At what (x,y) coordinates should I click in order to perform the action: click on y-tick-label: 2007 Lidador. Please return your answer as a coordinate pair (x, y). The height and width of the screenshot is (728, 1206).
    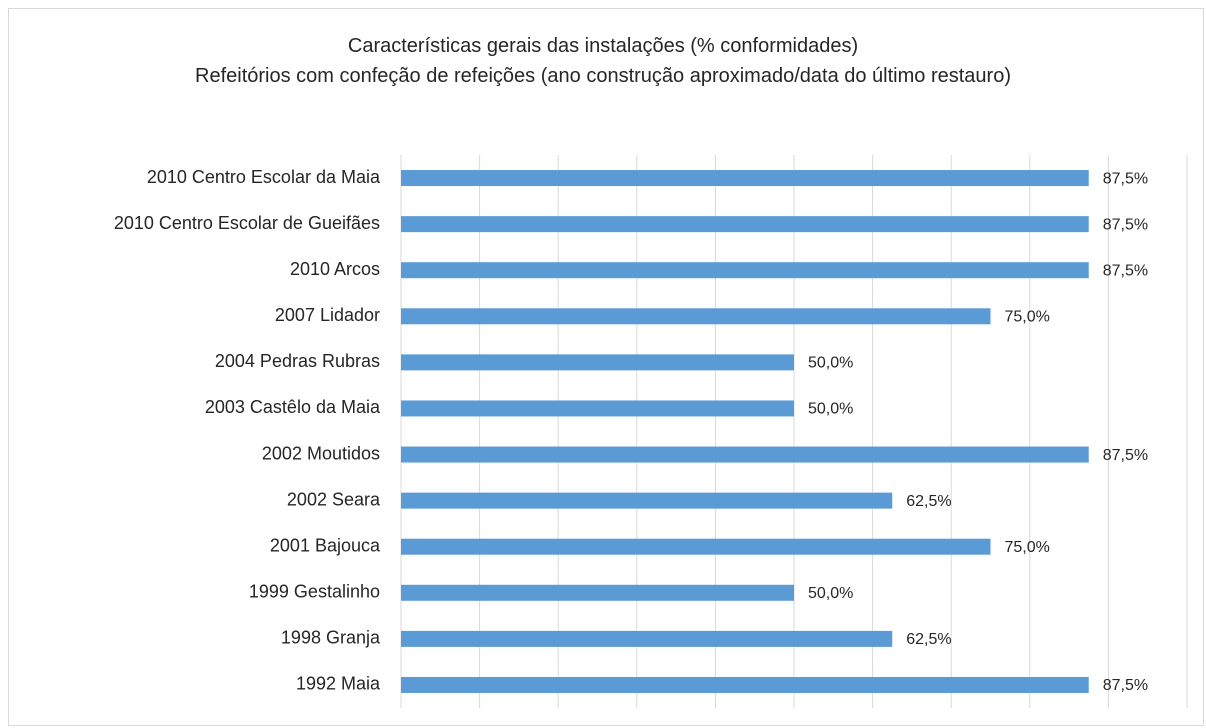
    Looking at the image, I should click on (327, 315).